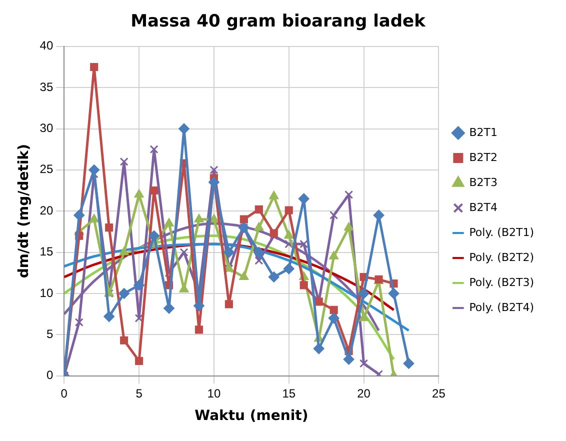  What do you see at coordinates (483, 132) in the screenshot?
I see `legend-label: B2T1` at bounding box center [483, 132].